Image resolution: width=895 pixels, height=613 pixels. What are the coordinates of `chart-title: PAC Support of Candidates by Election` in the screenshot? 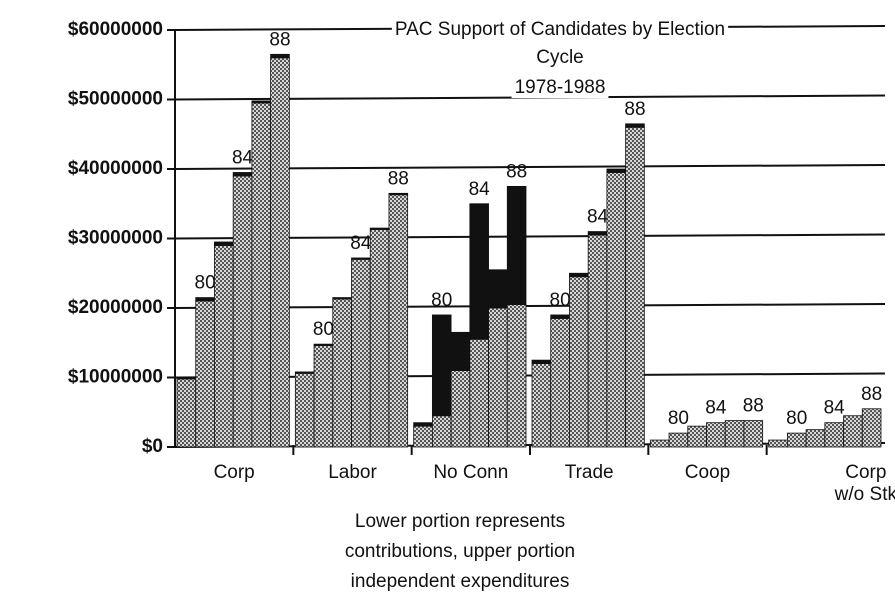 It's located at (560, 29).